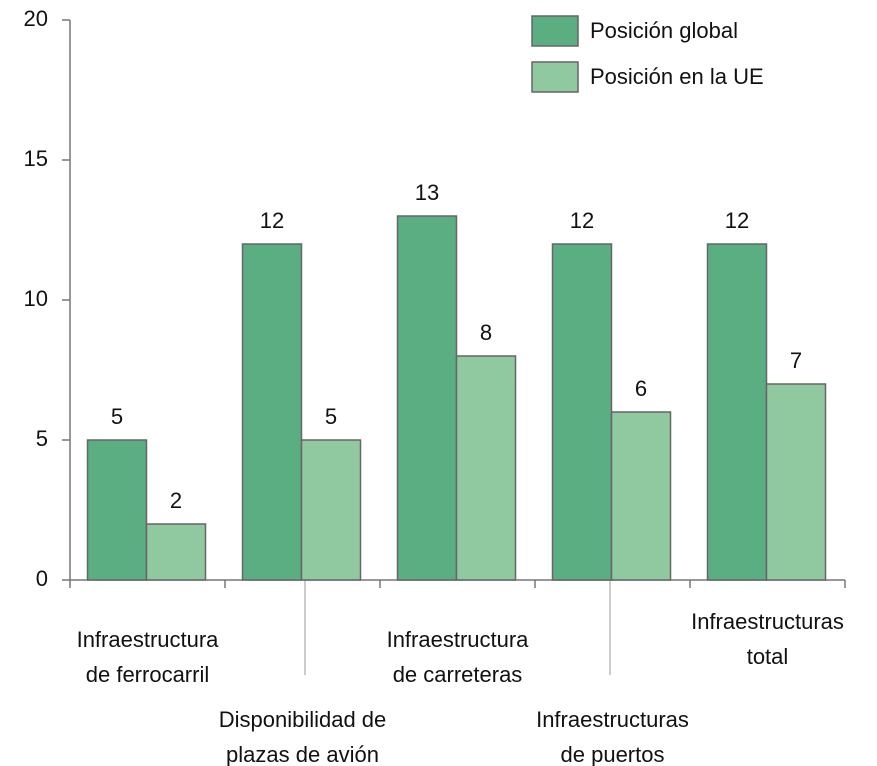  I want to click on legend-label: Posición global, so click(664, 30).